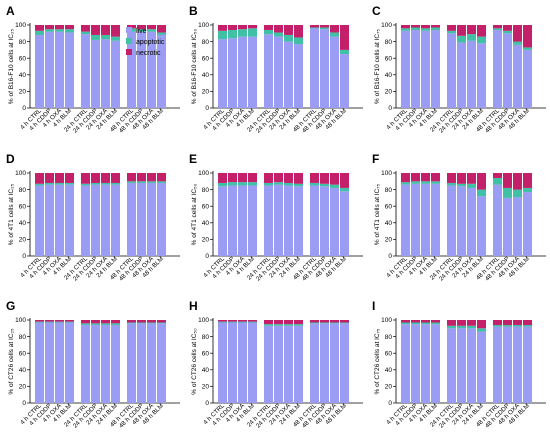 This screenshot has width=550, height=432. I want to click on panel-letter: I, so click(373, 306).